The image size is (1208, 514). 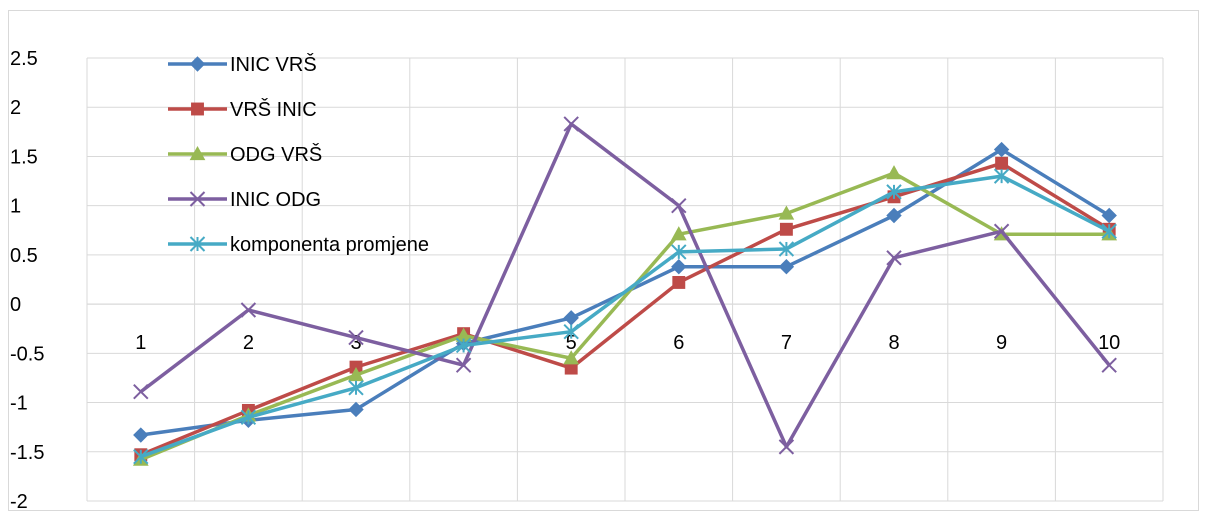 I want to click on x-tick-label: 5, so click(x=571, y=343).